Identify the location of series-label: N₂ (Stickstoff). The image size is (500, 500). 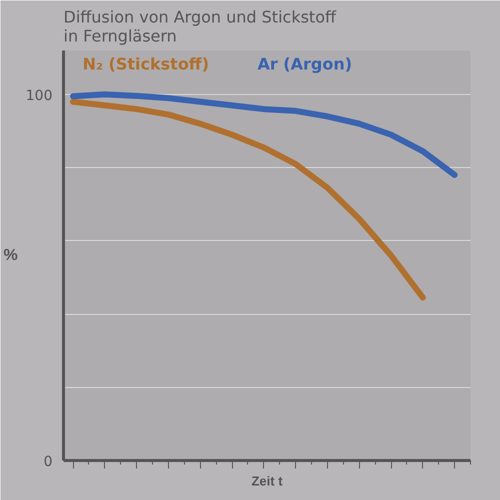
(146, 64).